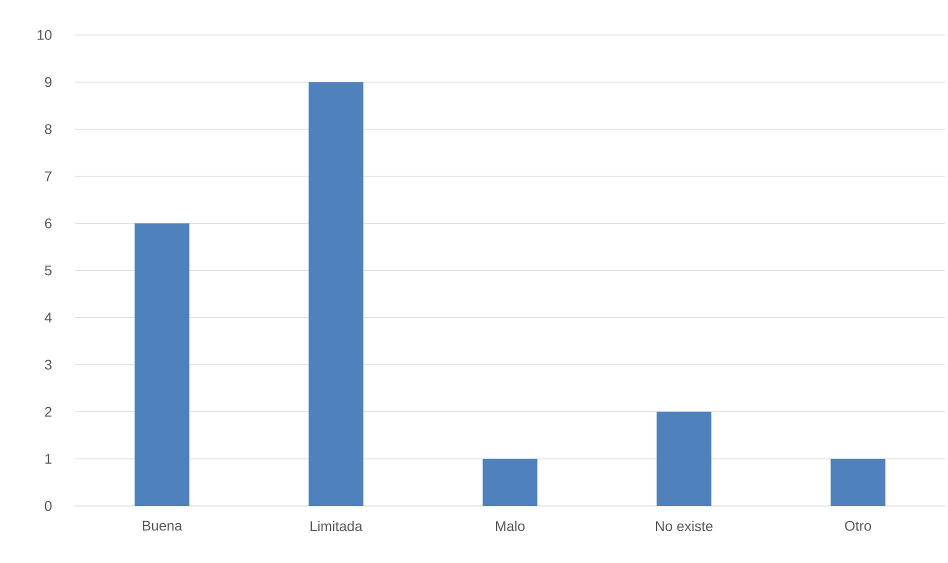 The width and height of the screenshot is (948, 563). Describe the element at coordinates (510, 526) in the screenshot. I see `x-tick-label: Malo` at that location.